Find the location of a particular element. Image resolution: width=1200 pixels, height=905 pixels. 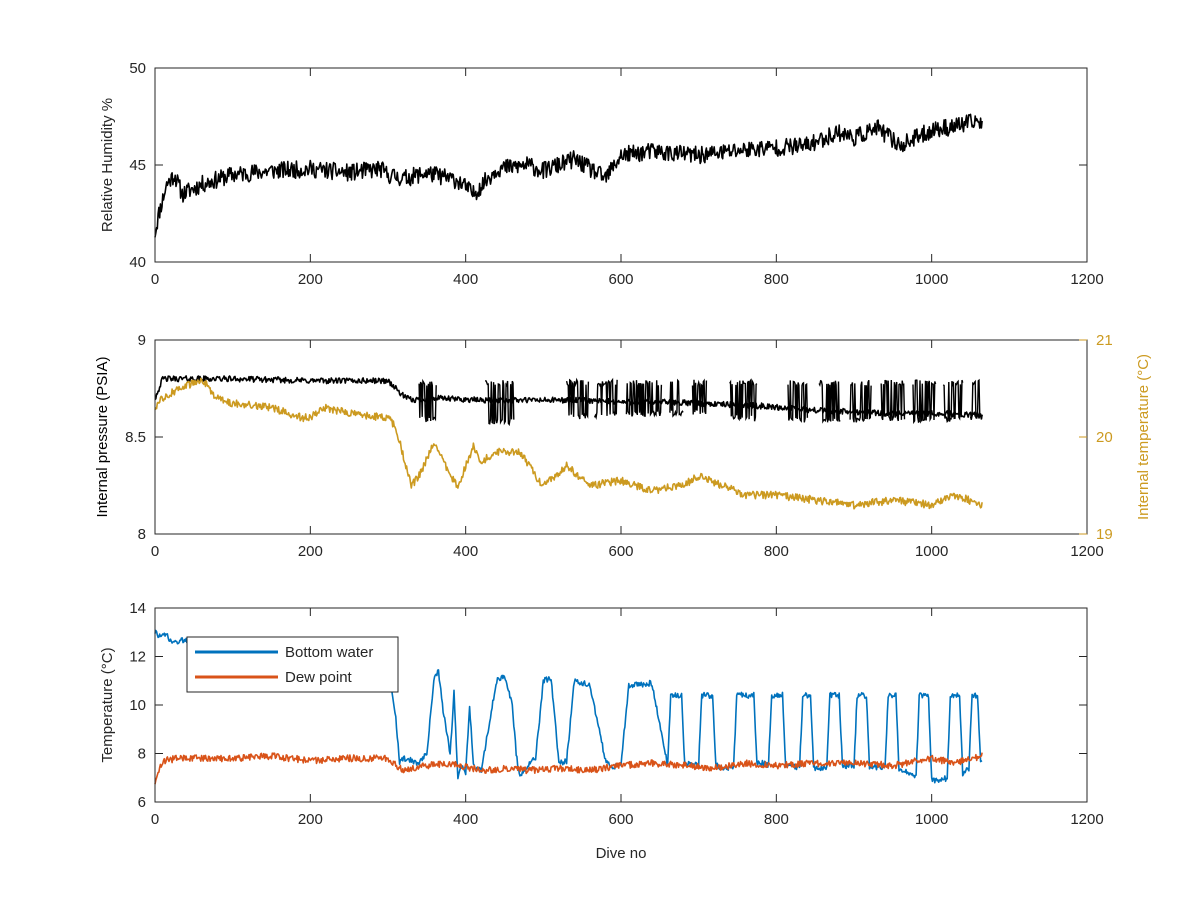

x-axis-label: Dive no is located at coordinates (621, 853).